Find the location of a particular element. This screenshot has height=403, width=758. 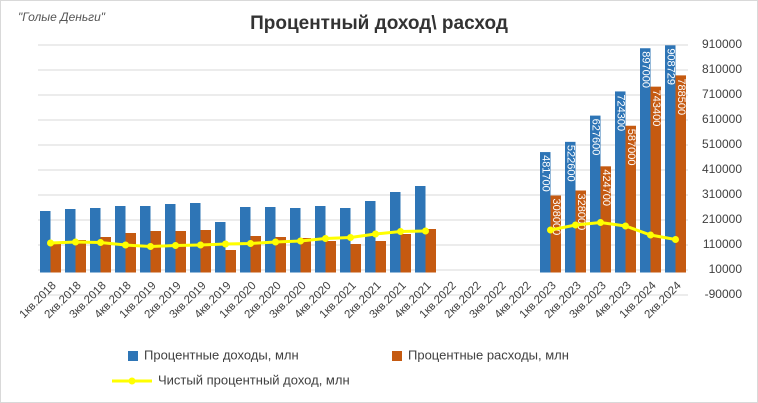

value-label: 897000 is located at coordinates (645, 69).